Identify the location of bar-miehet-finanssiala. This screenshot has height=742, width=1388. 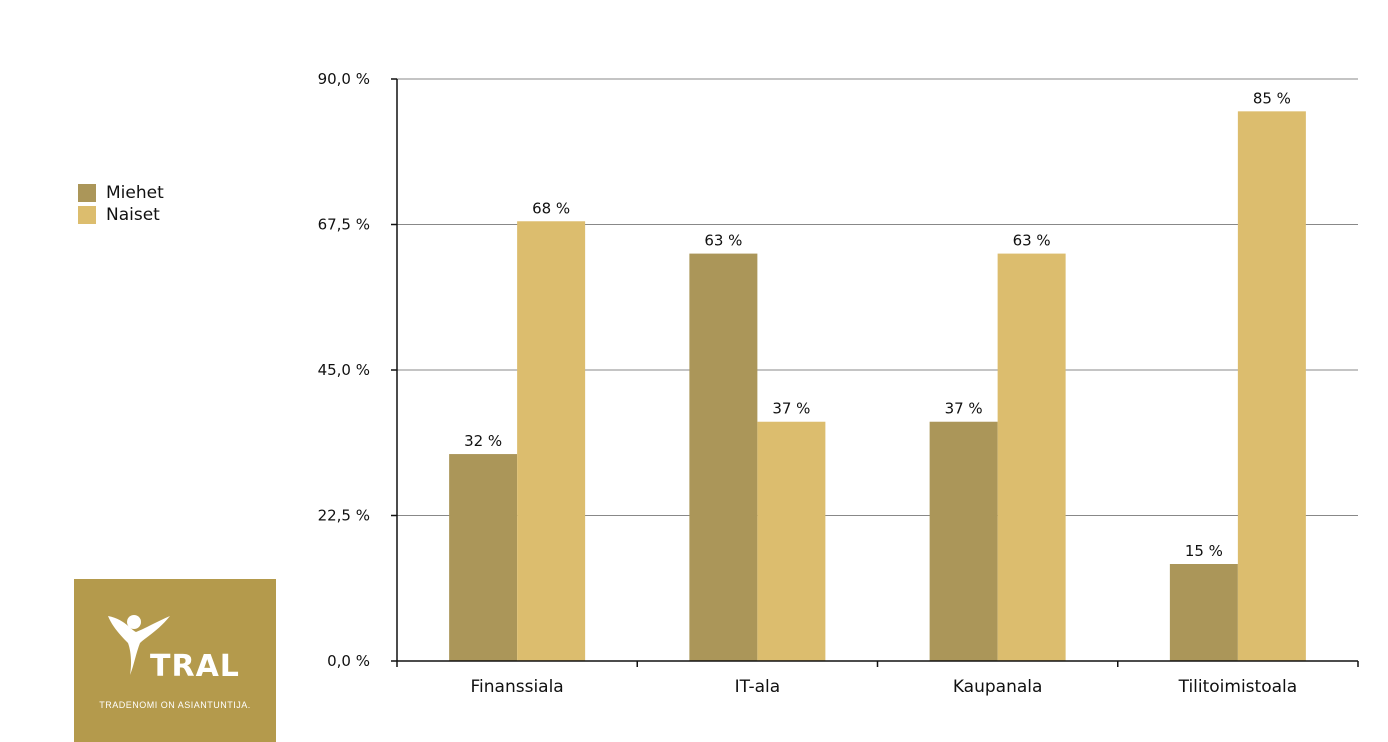
(483, 557).